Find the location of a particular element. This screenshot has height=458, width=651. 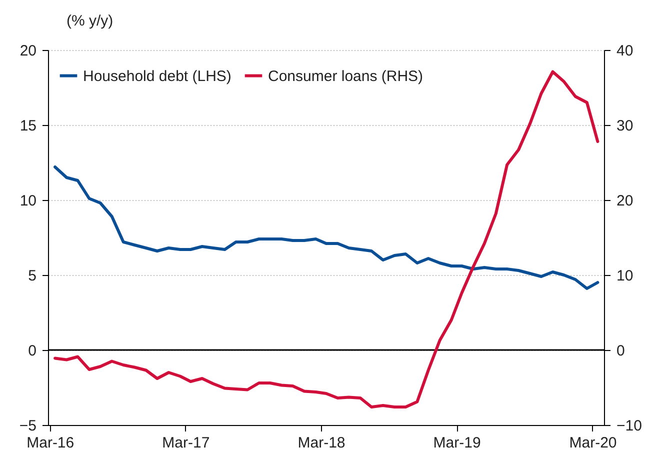

x-tick-label: Mar-17 is located at coordinates (186, 443).